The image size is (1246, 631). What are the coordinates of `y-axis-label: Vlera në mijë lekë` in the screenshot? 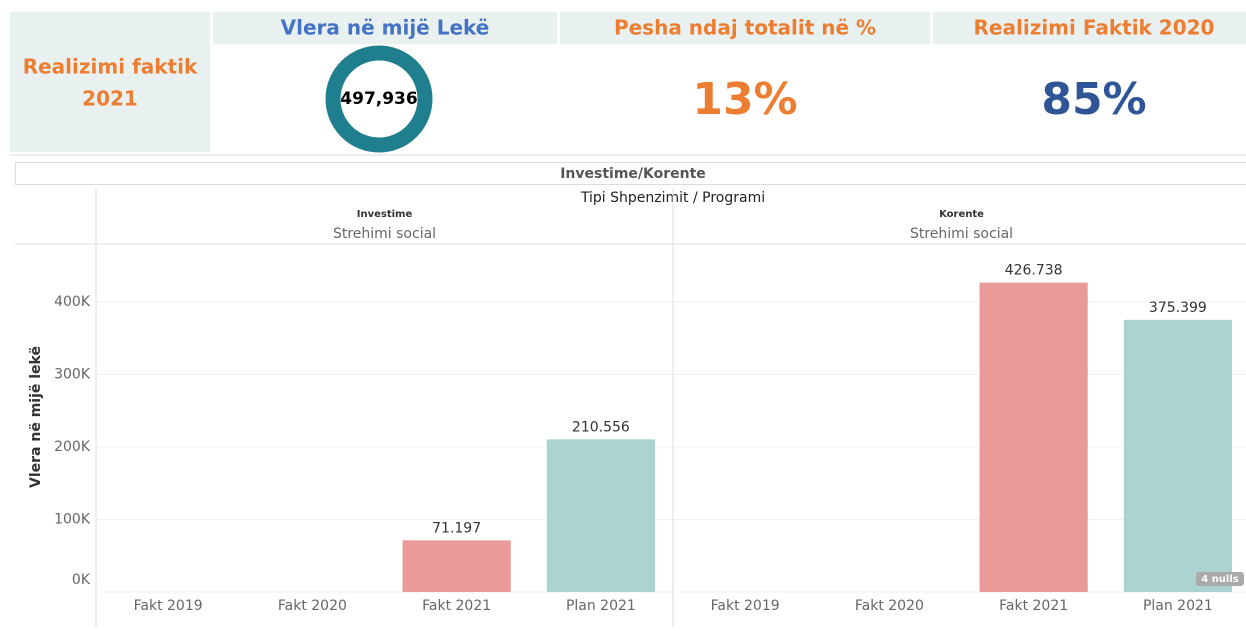 It's located at (36, 417).